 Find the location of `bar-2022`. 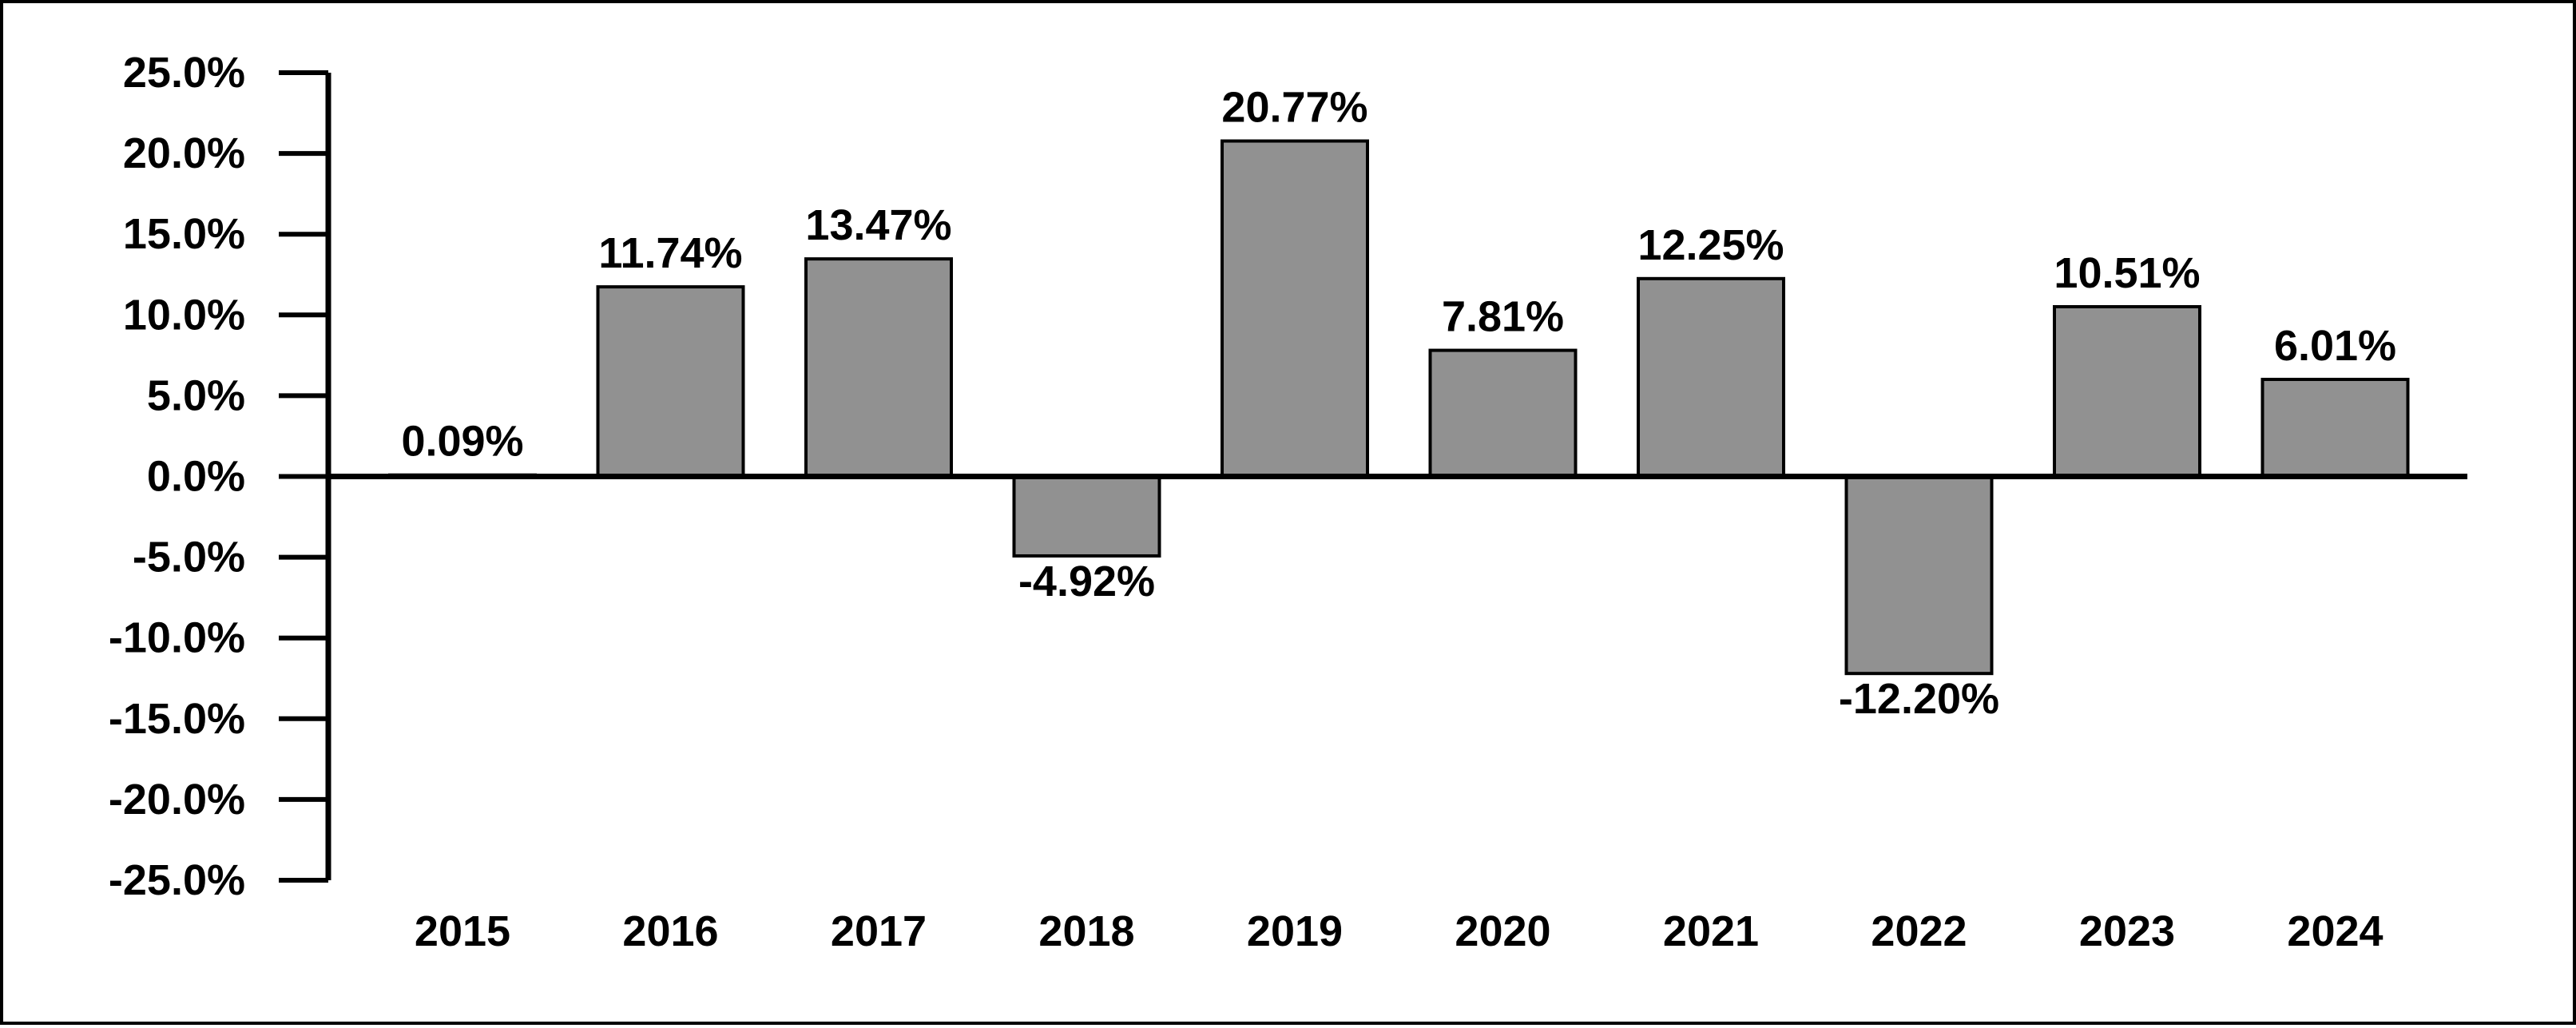

bar-2022 is located at coordinates (1919, 575).